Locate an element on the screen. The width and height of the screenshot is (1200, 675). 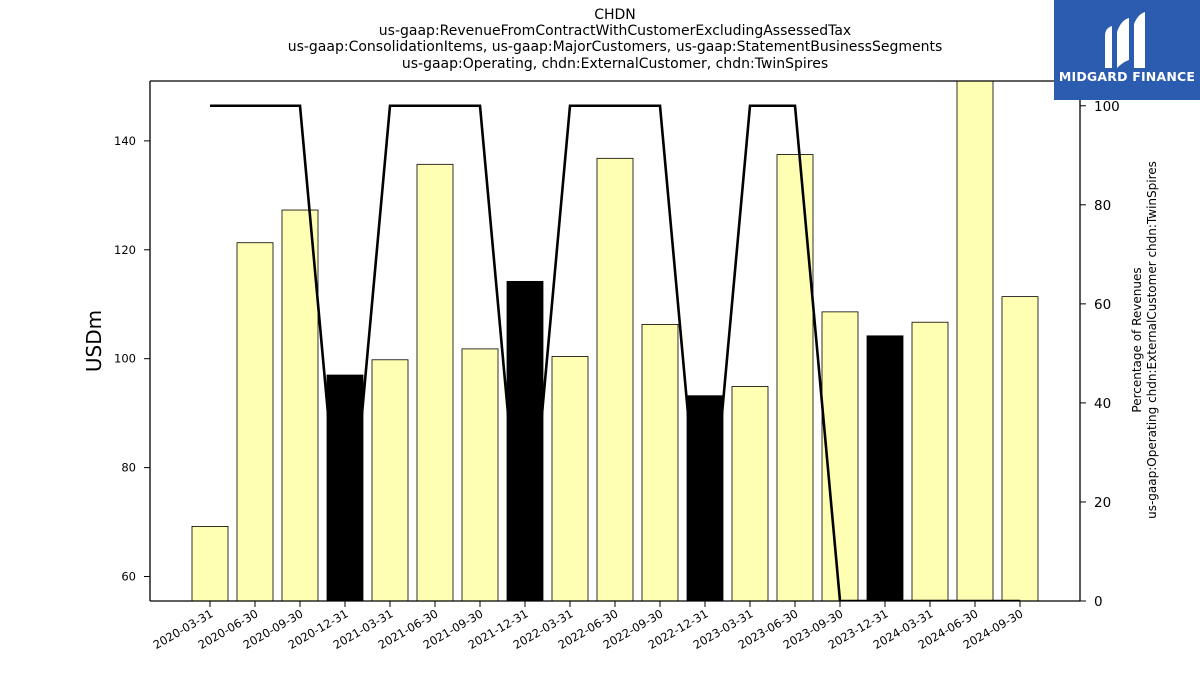
y-right-tick-label: 80 is located at coordinates (1102, 206).